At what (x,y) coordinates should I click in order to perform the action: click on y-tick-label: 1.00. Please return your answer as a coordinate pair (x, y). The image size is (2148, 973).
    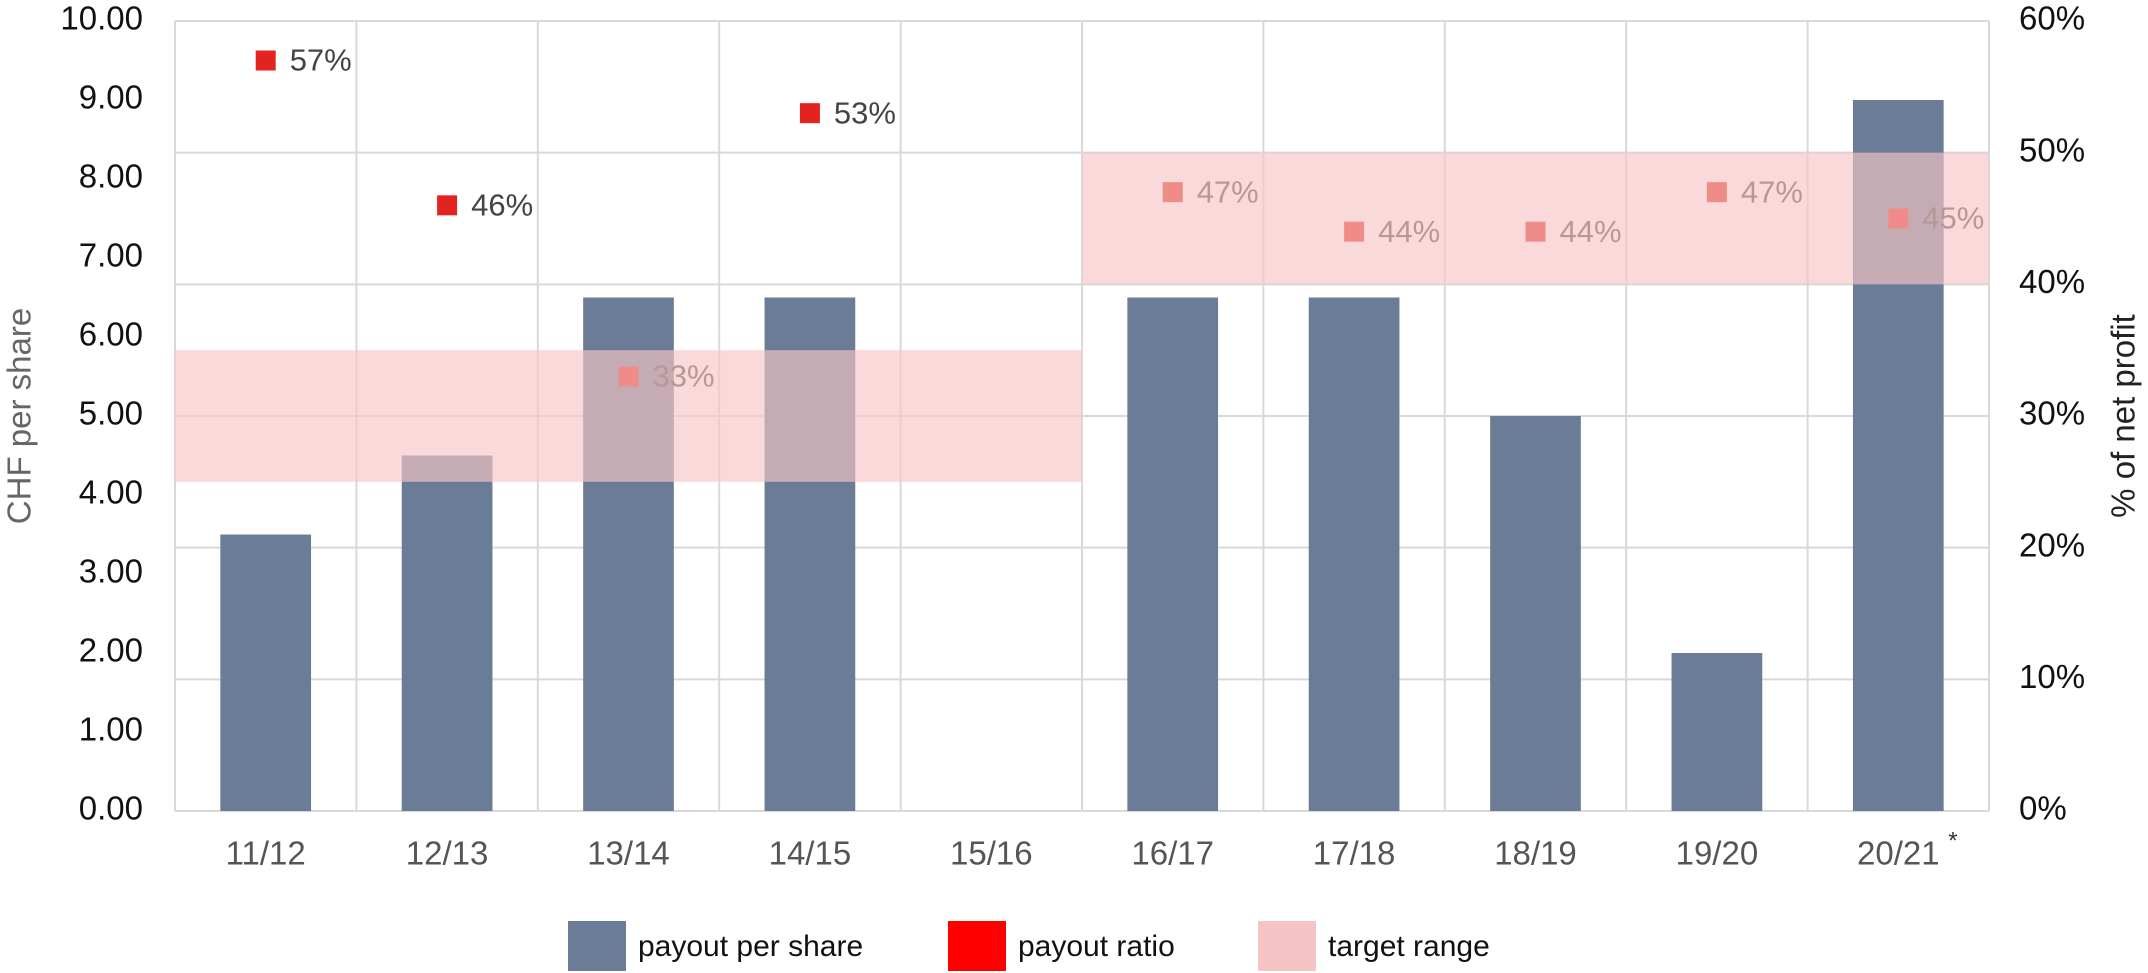
    Looking at the image, I should click on (111, 729).